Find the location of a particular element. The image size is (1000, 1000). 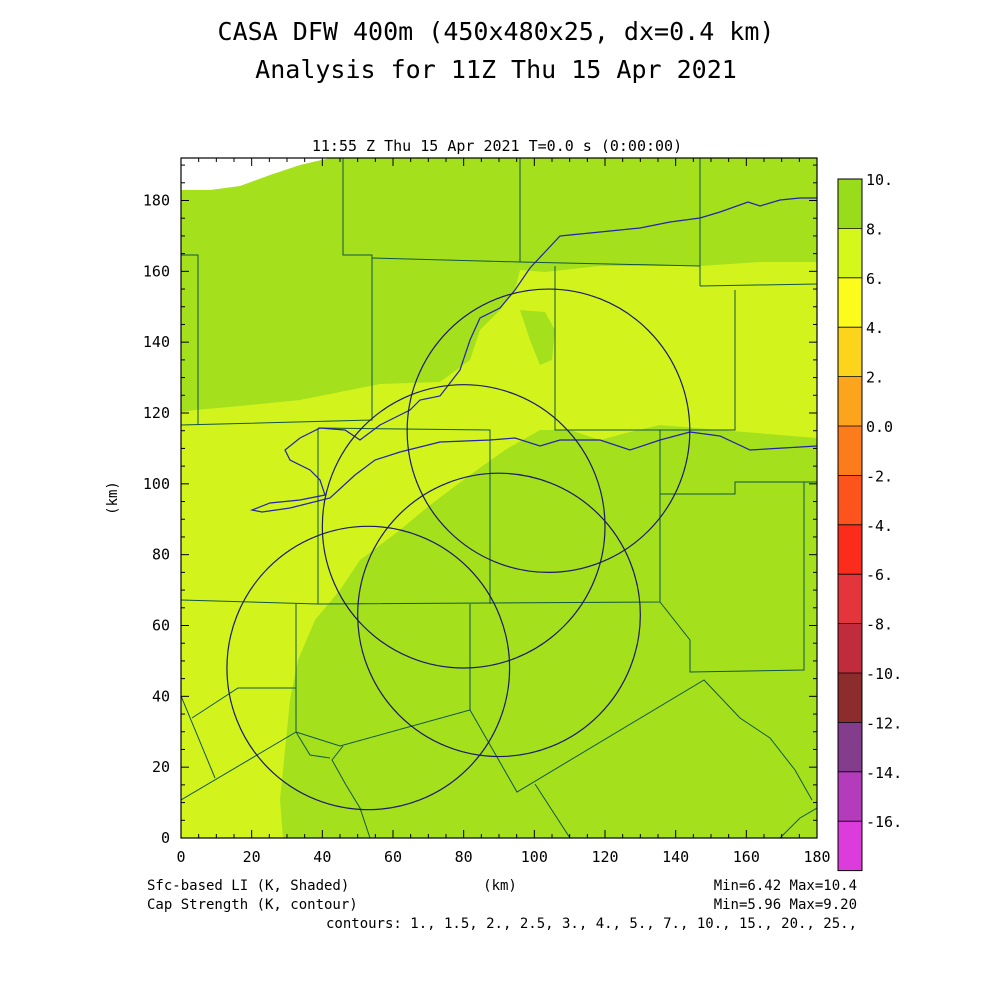

colorbar-label: -14. is located at coordinates (884, 773).